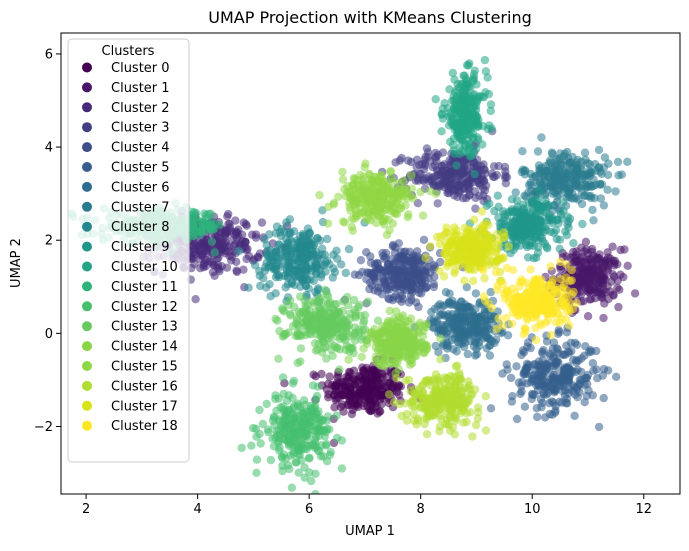 Image resolution: width=689 pixels, height=551 pixels. What do you see at coordinates (86, 509) in the screenshot?
I see `x-tick-label: 2` at bounding box center [86, 509].